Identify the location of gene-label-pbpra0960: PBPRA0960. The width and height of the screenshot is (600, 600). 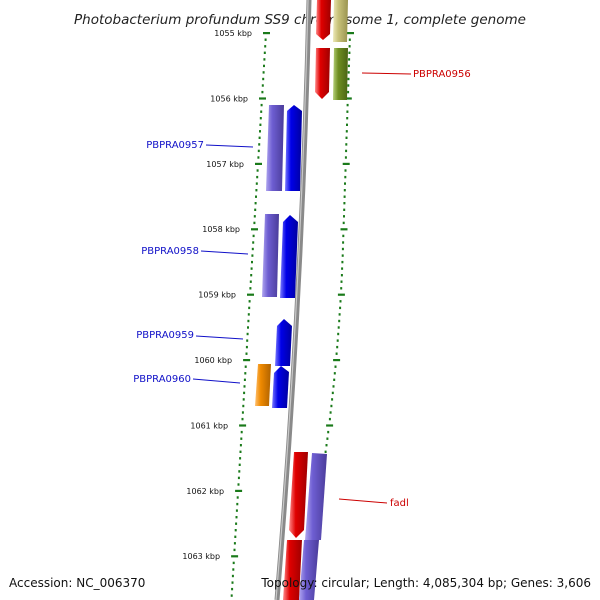
(162, 379).